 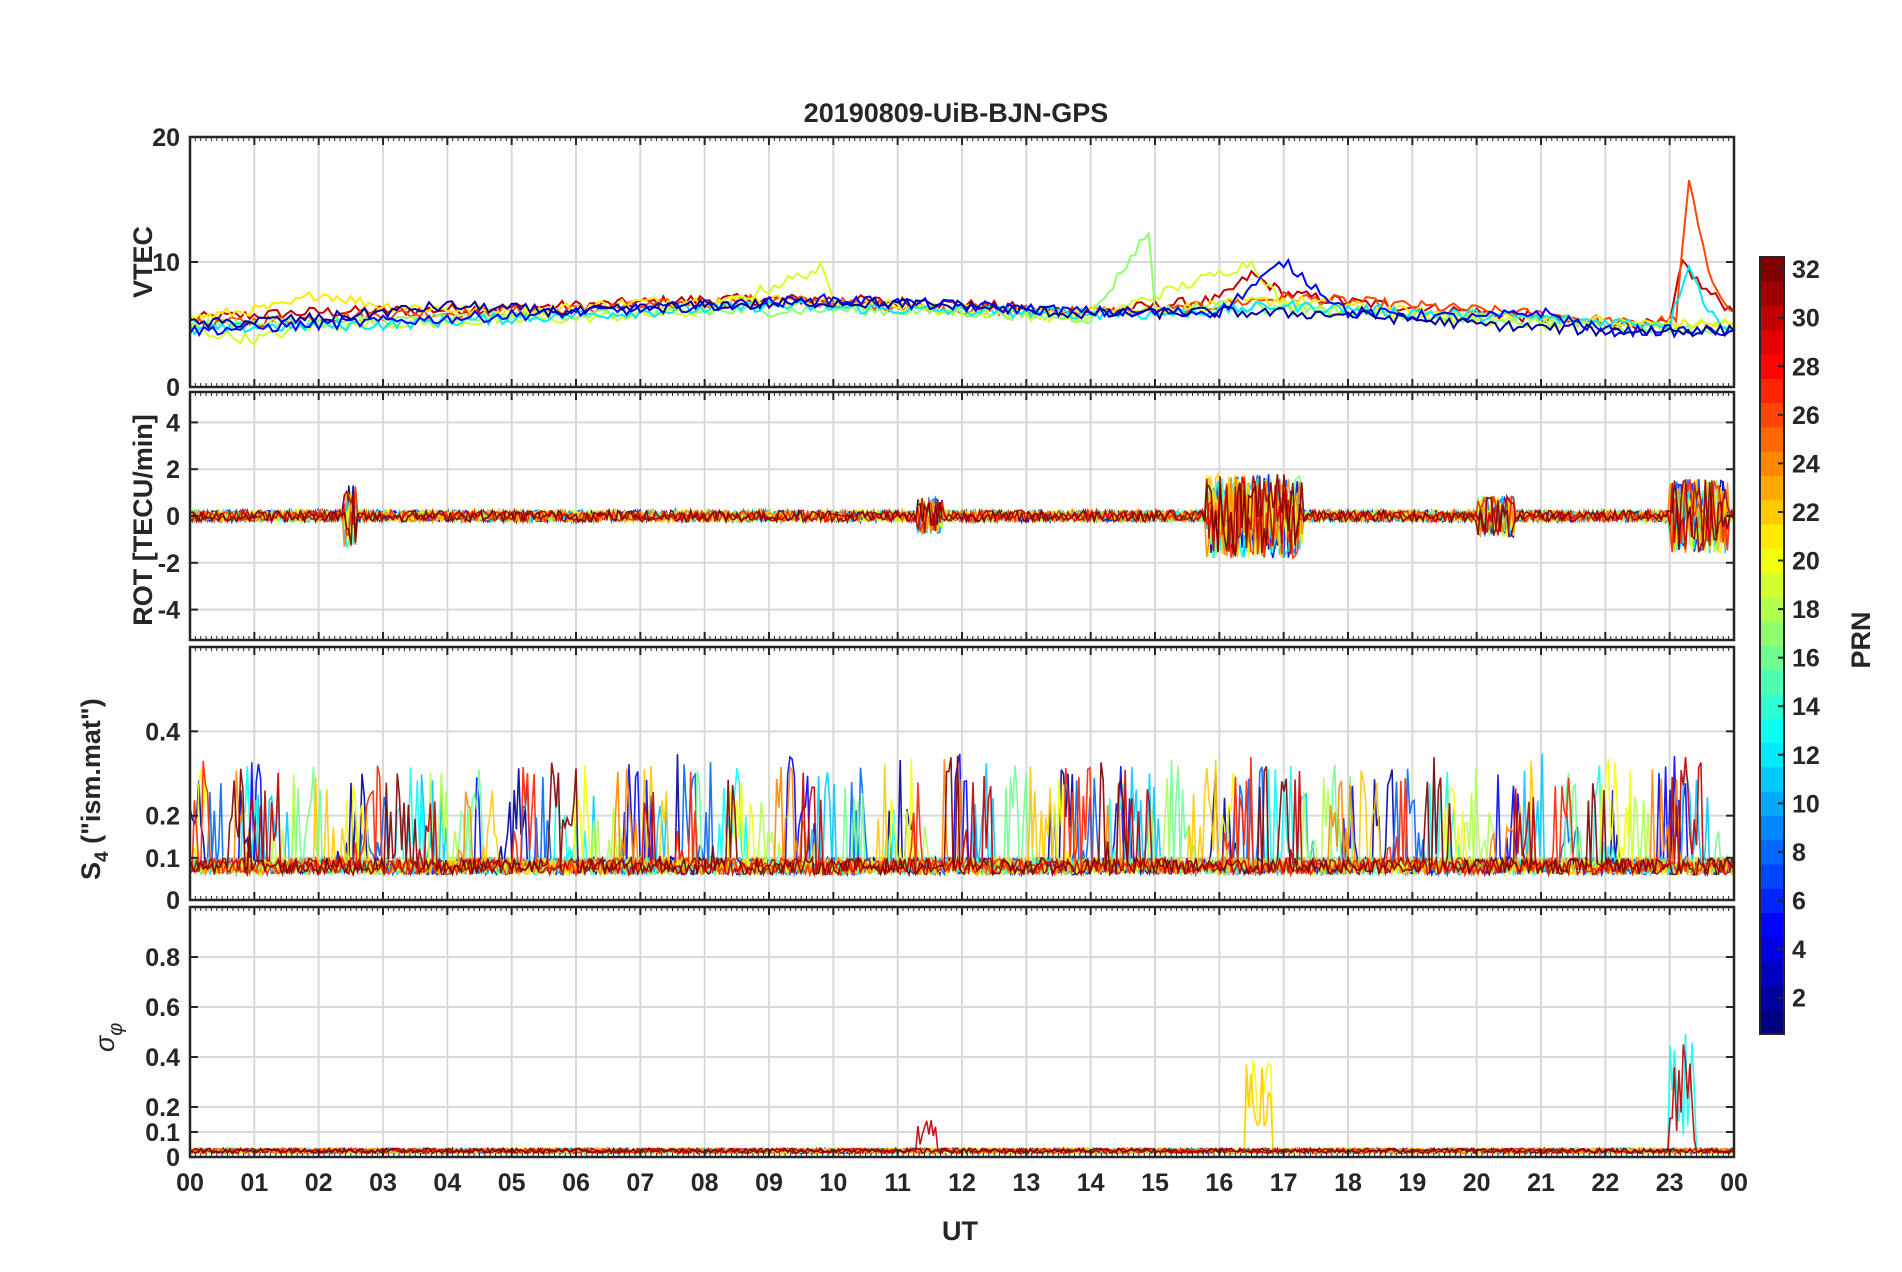 I want to click on x-tick-label: 17, so click(x=1284, y=1183).